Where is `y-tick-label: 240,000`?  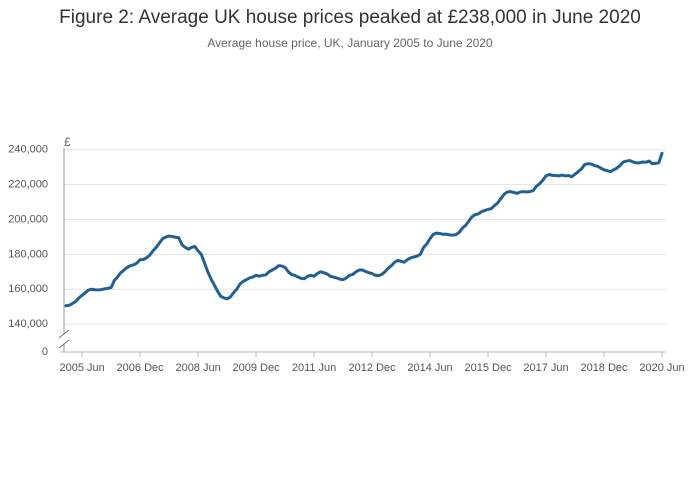 y-tick-label: 240,000 is located at coordinates (28, 150).